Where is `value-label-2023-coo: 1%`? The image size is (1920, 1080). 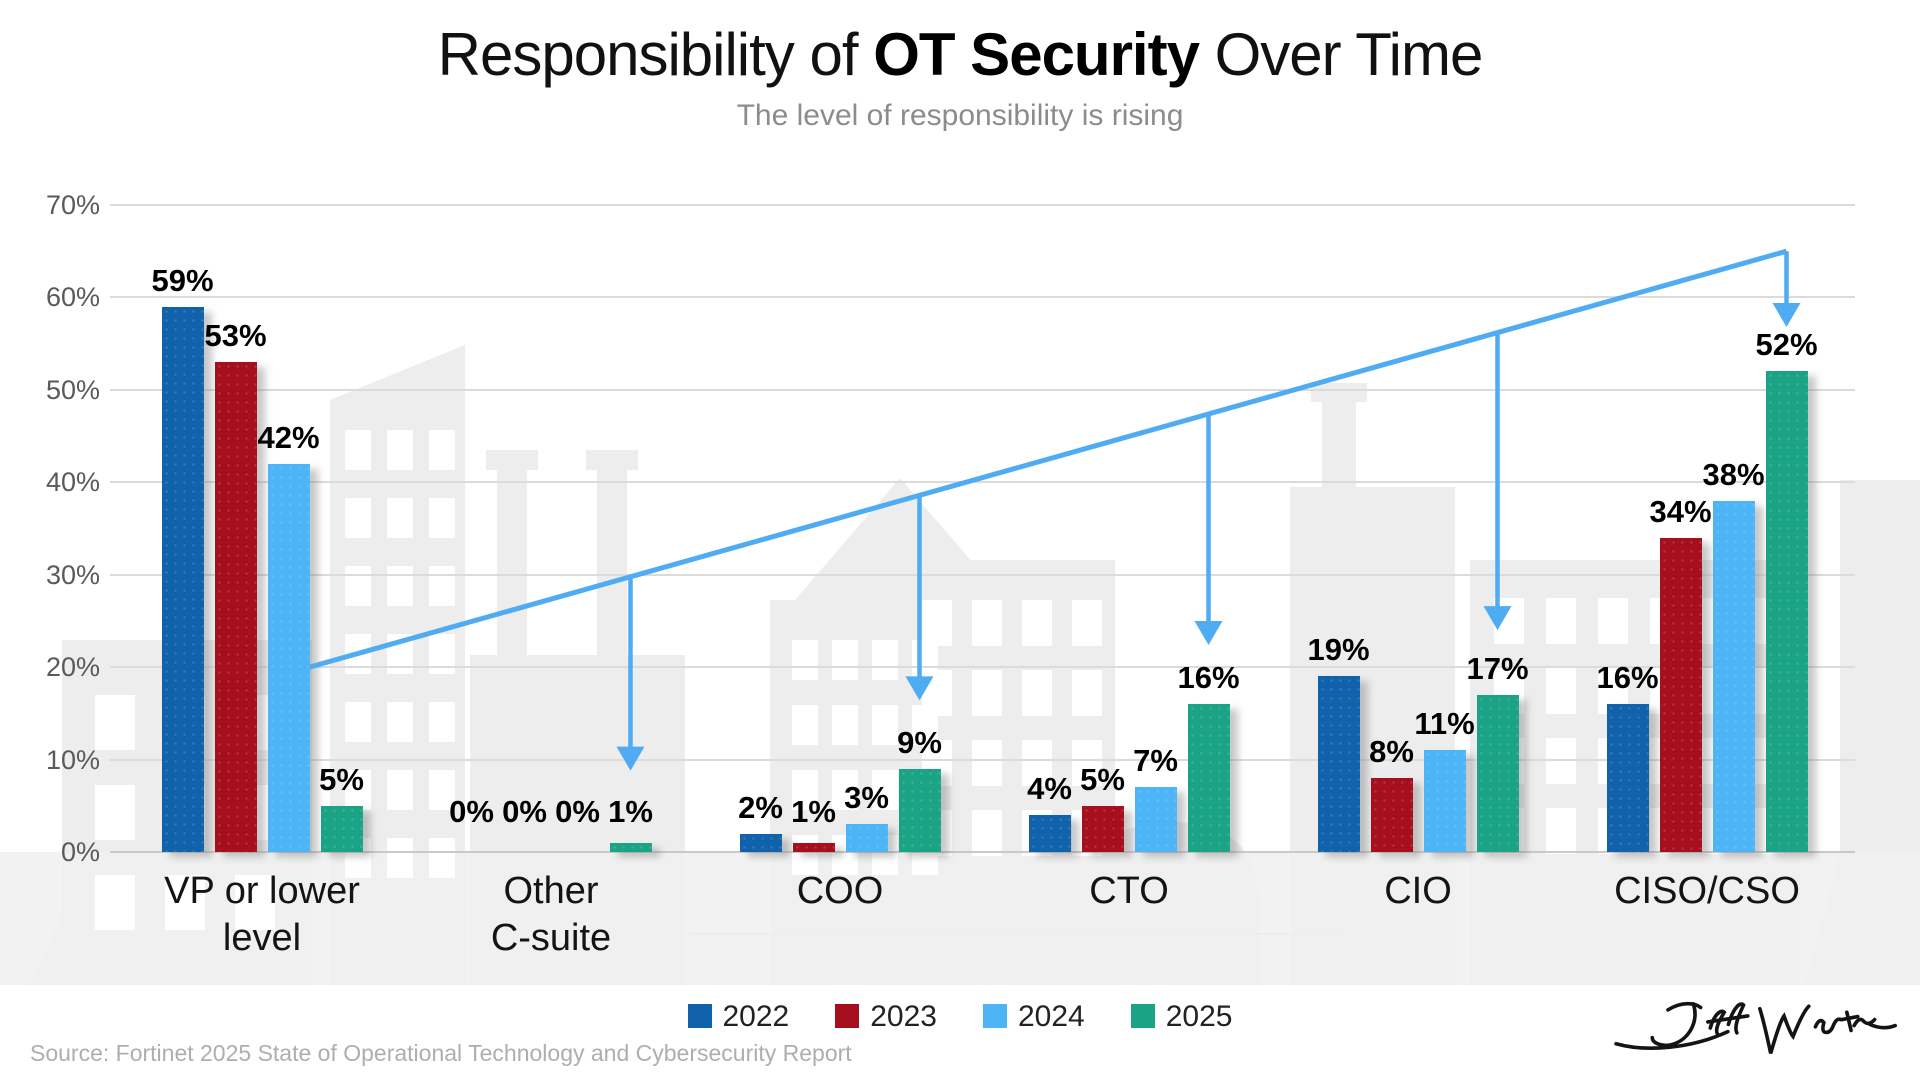 value-label-2023-coo: 1% is located at coordinates (813, 811).